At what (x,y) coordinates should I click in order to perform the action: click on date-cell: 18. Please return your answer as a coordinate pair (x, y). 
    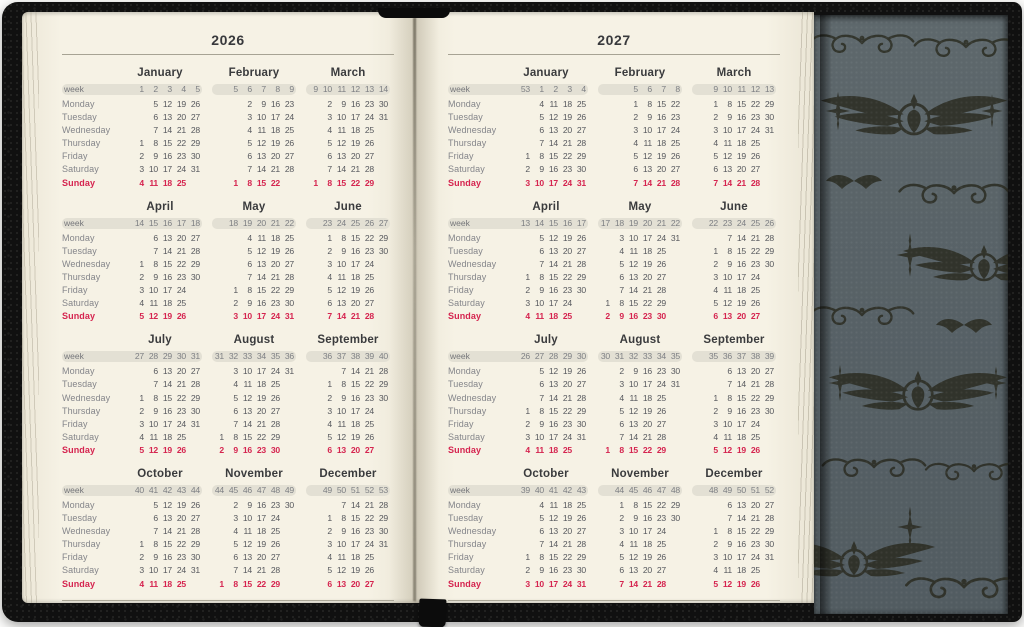
    Looking at the image, I should click on (661, 143).